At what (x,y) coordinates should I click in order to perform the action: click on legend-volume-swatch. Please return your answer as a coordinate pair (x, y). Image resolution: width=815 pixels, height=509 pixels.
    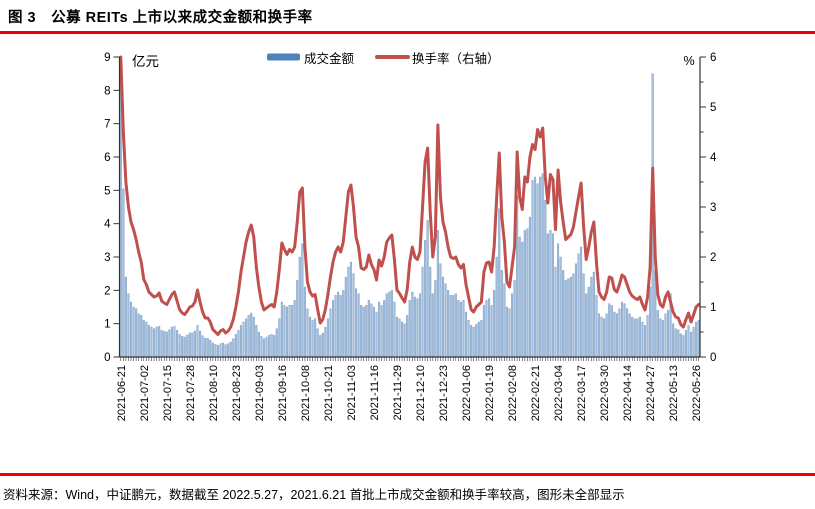
    Looking at the image, I should click on (283, 57).